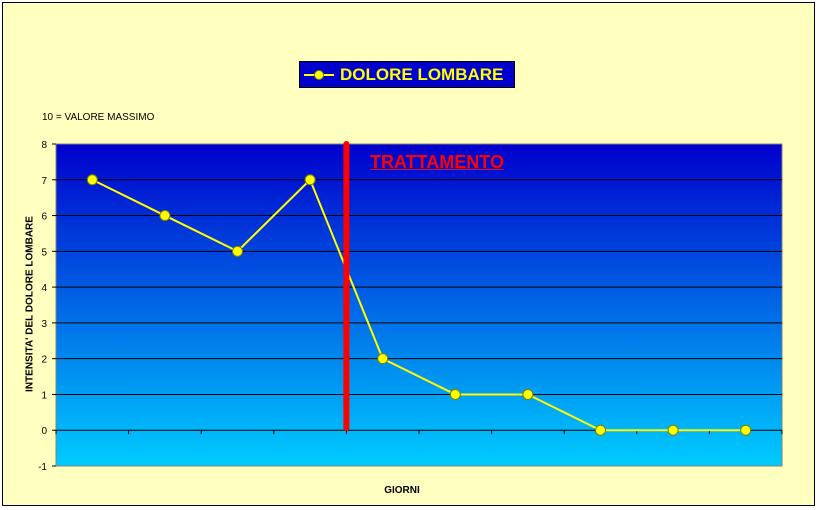 The height and width of the screenshot is (510, 819). I want to click on y-tick-label: 4, so click(44, 288).